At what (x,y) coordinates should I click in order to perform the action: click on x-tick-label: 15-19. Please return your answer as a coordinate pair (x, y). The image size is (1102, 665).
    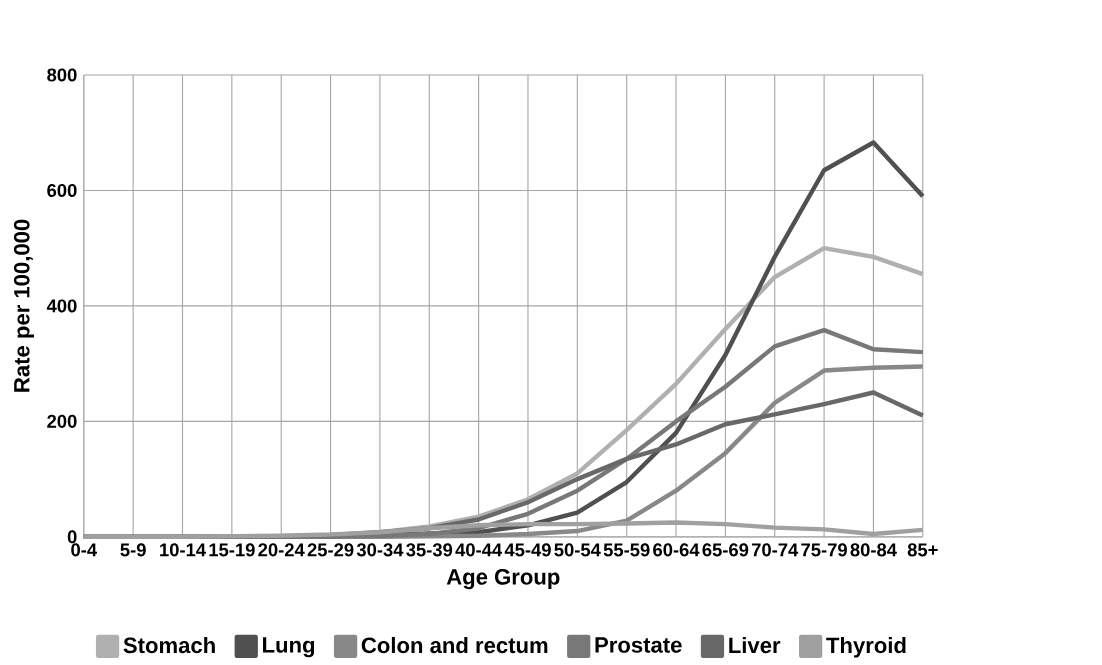
    Looking at the image, I should click on (232, 550).